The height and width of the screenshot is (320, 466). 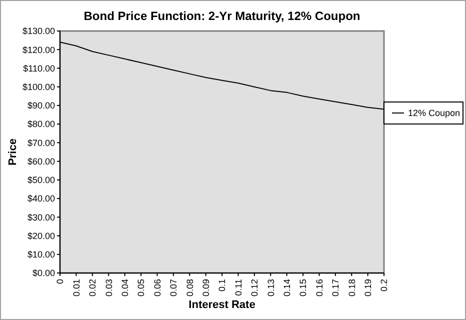 I want to click on y-tick-label: $30.00, so click(x=41, y=217).